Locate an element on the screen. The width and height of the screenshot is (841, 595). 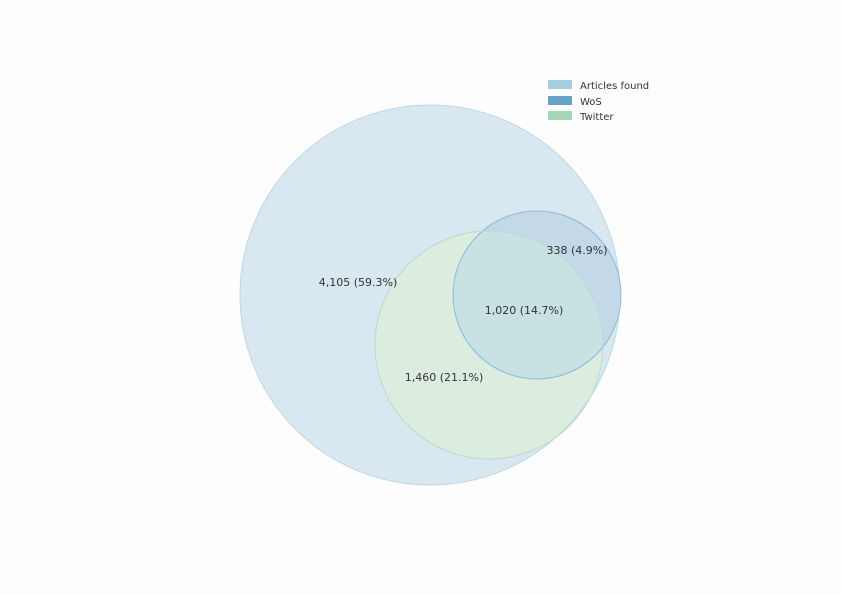
wos-outline is located at coordinates (537, 295).